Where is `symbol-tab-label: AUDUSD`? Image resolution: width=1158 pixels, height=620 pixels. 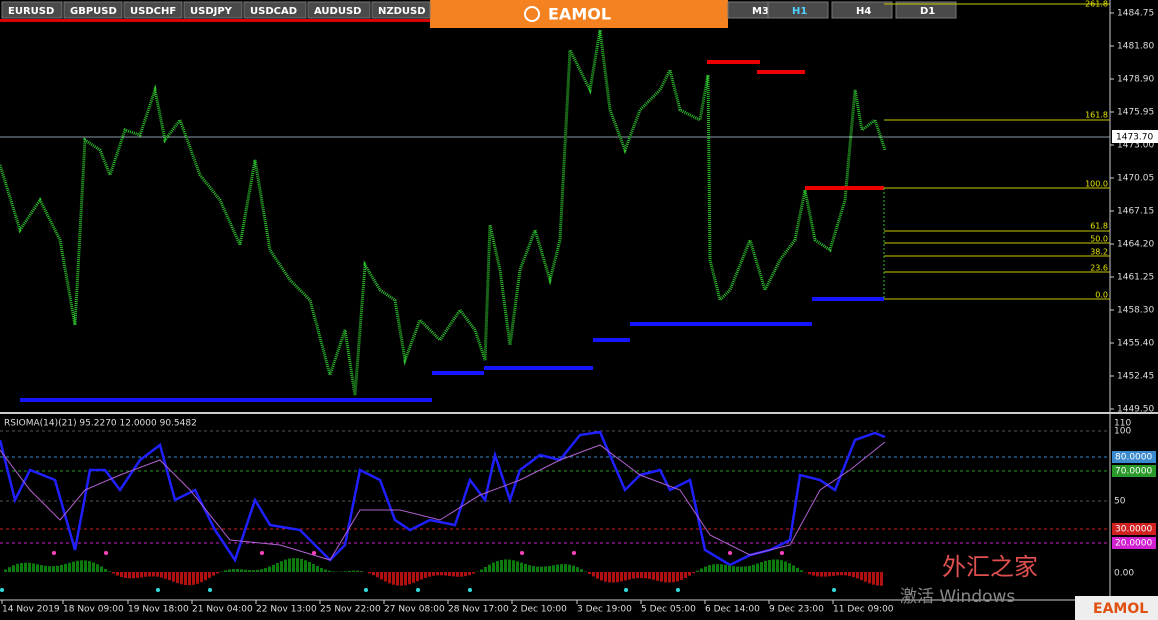
symbol-tab-label: AUDUSD is located at coordinates (337, 11).